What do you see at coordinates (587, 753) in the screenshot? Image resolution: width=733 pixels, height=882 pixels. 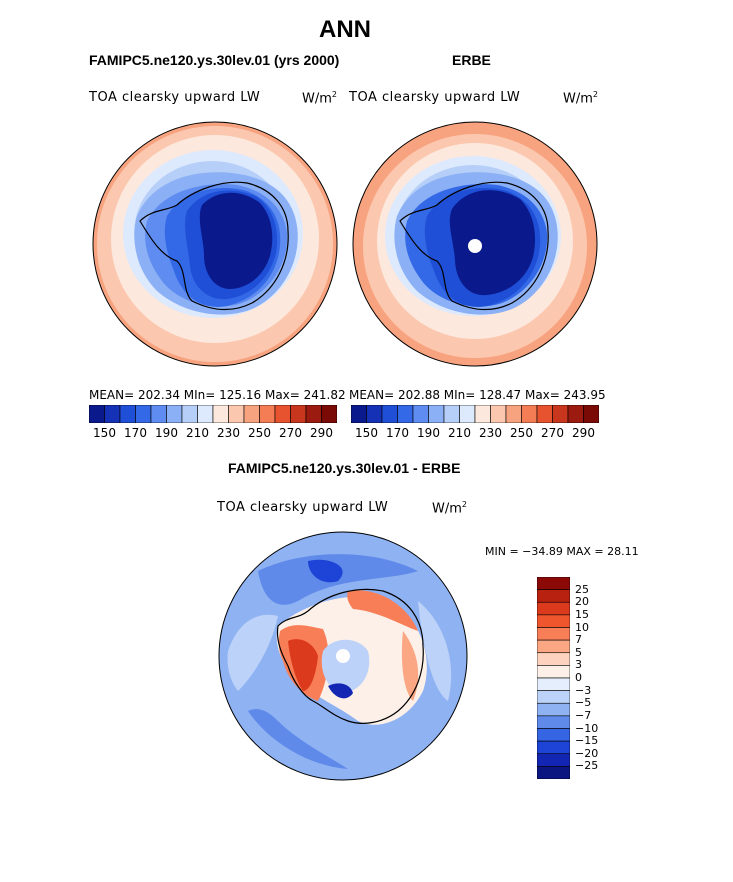 I see `colorbar-difference-label: −20` at bounding box center [587, 753].